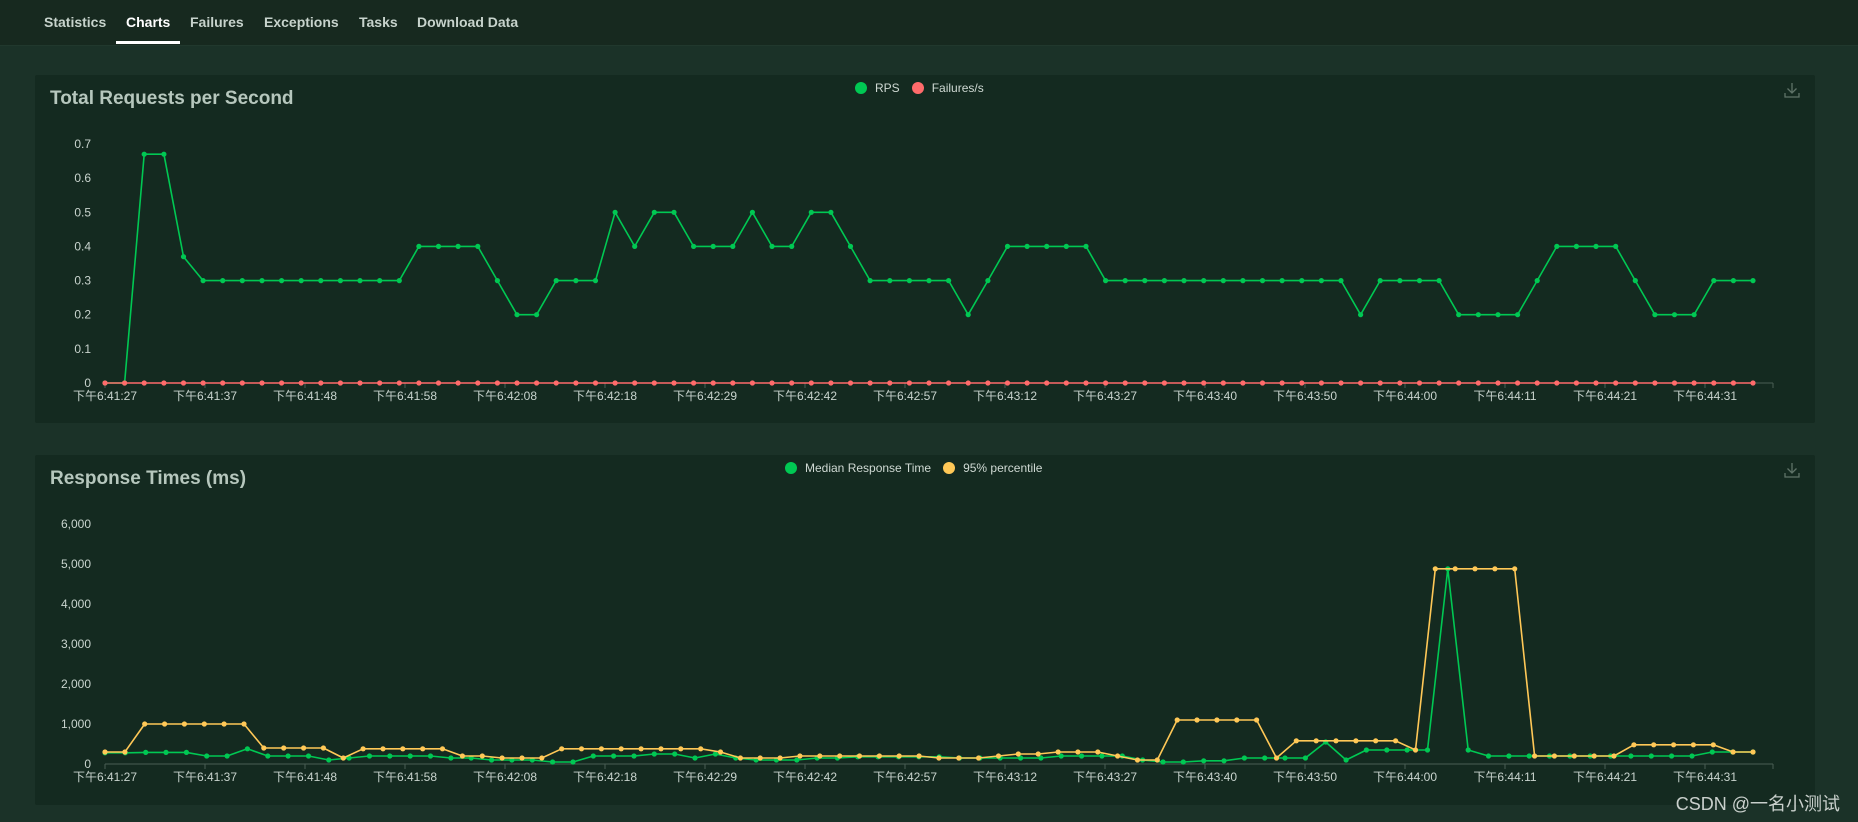 The width and height of the screenshot is (1858, 822). Describe the element at coordinates (301, 22) in the screenshot. I see `tab-exceptions: Exceptions` at that location.